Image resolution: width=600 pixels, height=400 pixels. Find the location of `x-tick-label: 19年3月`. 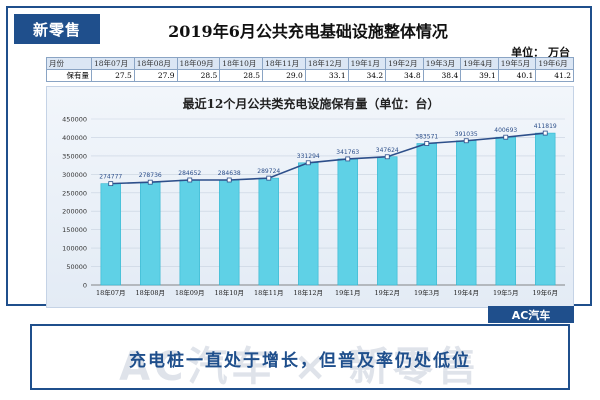

x-tick-label: 19年3月 is located at coordinates (426, 292).